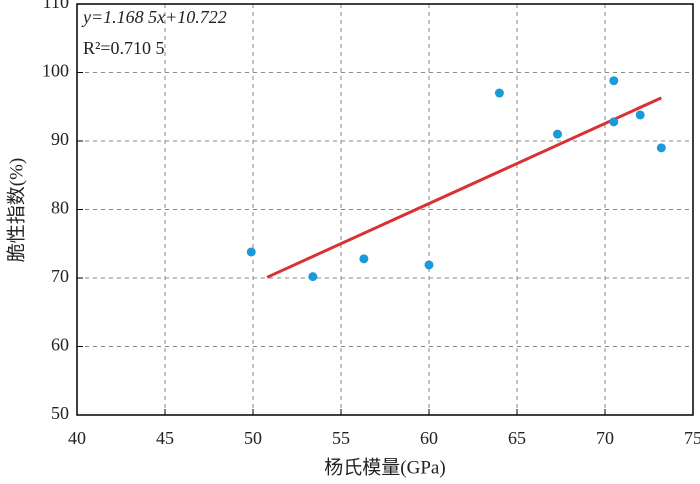 The width and height of the screenshot is (700, 484). I want to click on y-tick-label: 60, so click(60, 345).